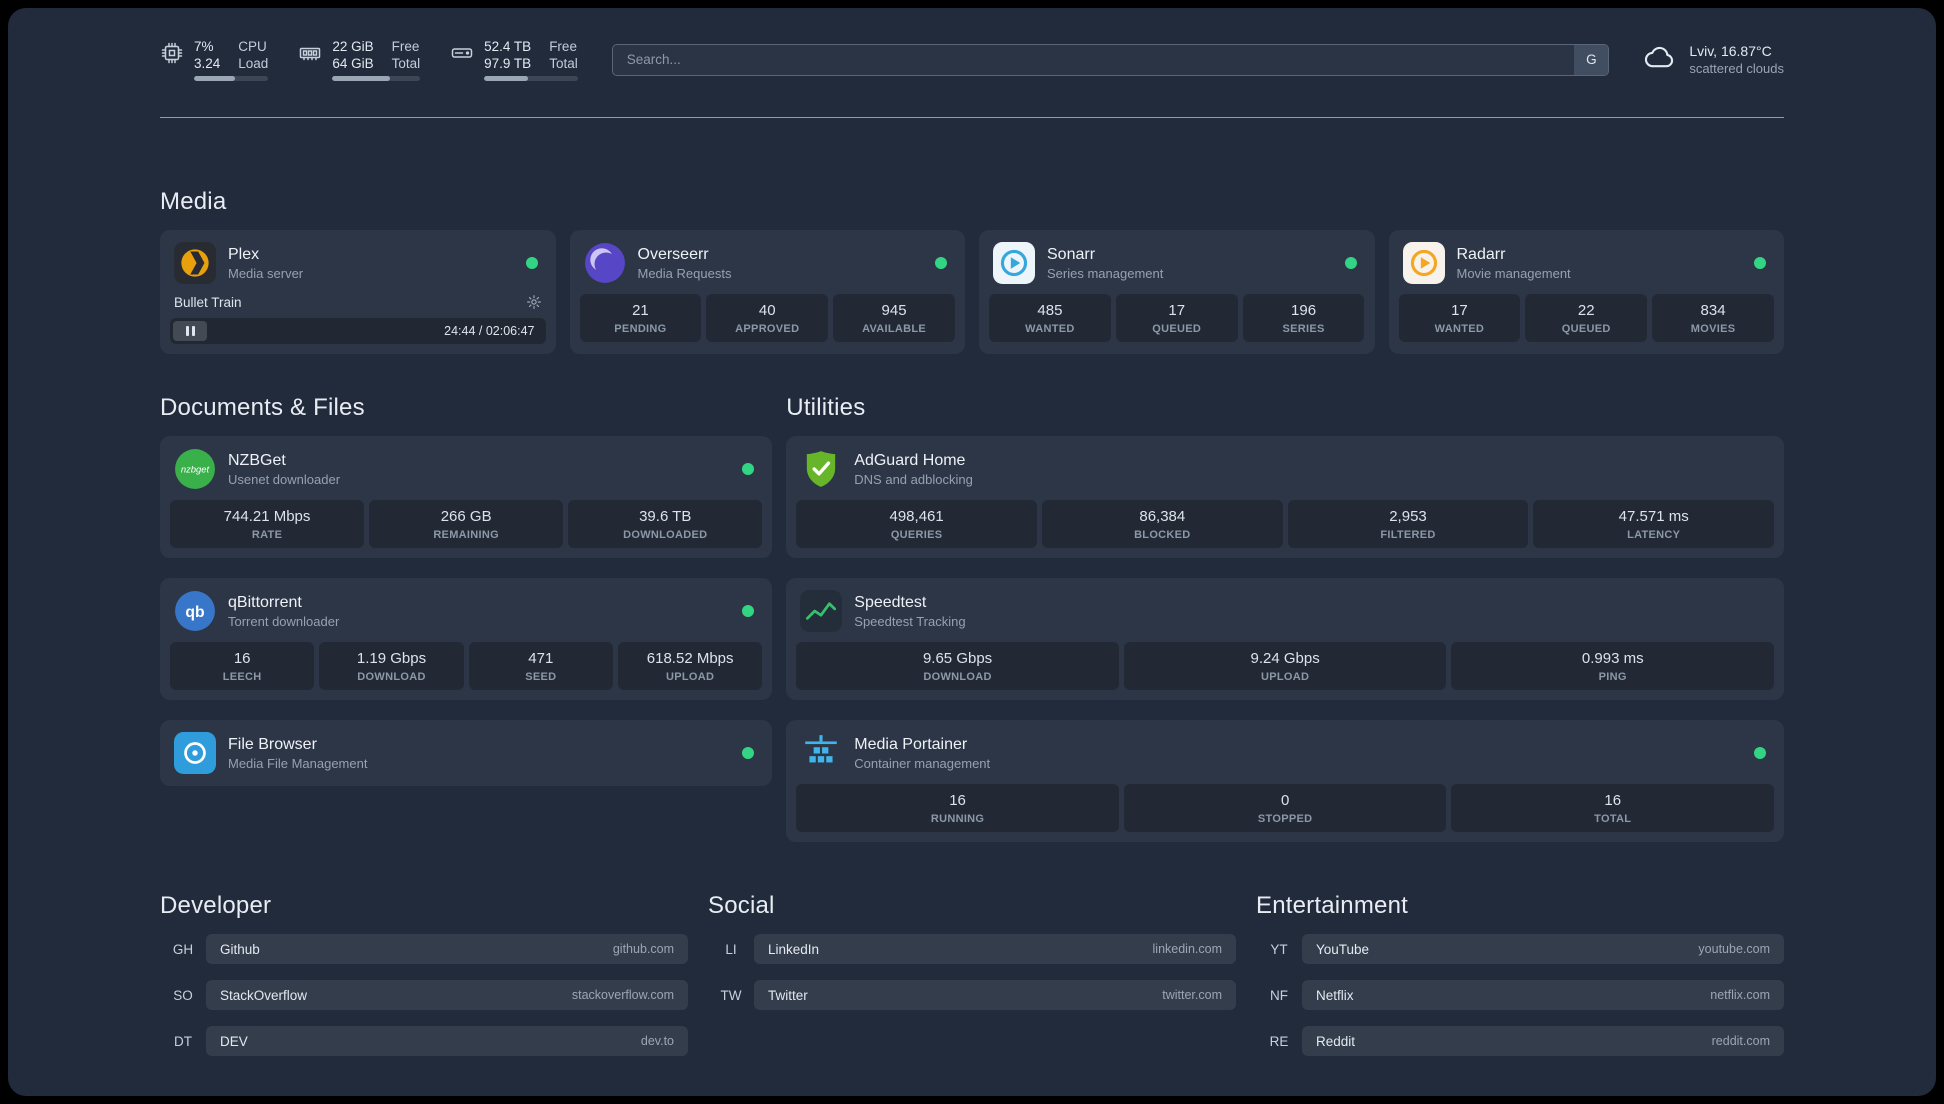  Describe the element at coordinates (508, 46) in the screenshot. I see `disk-free: 52.4 TB` at that location.